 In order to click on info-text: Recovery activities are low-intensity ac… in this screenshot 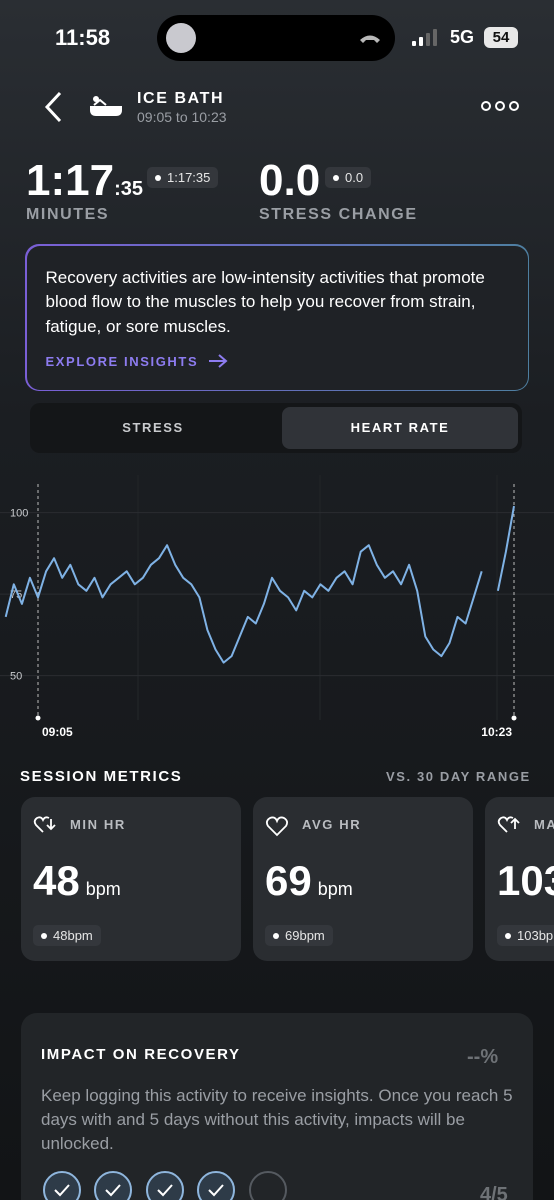, I will do `click(265, 301)`.